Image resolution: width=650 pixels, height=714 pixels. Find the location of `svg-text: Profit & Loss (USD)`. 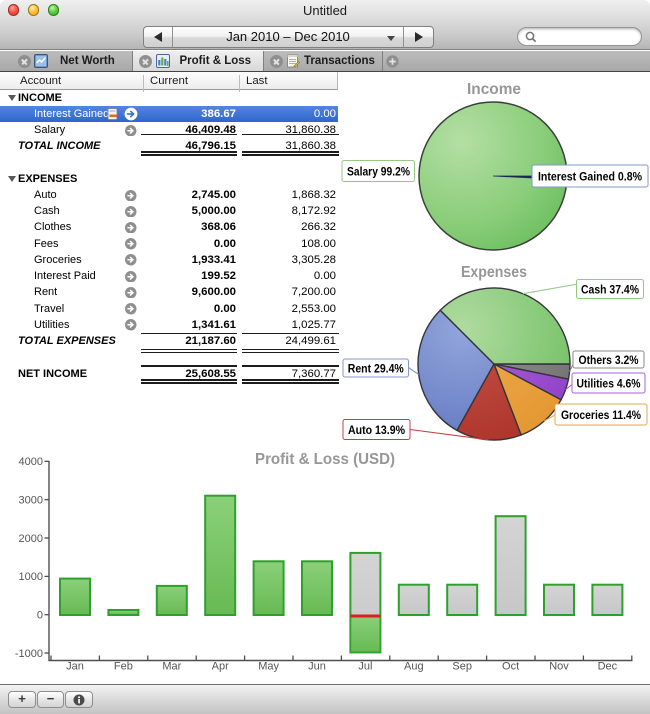

svg-text: Profit & Loss (USD) is located at coordinates (325, 459).